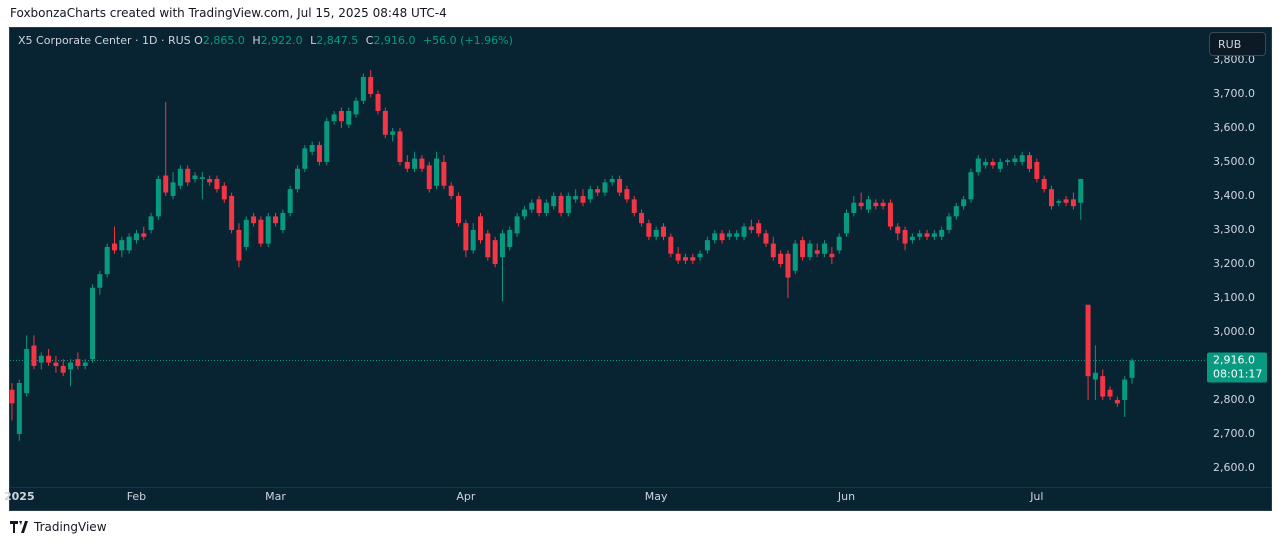  Describe the element at coordinates (1234, 195) in the screenshot. I see `y-tick-label: 3,400.0` at that location.